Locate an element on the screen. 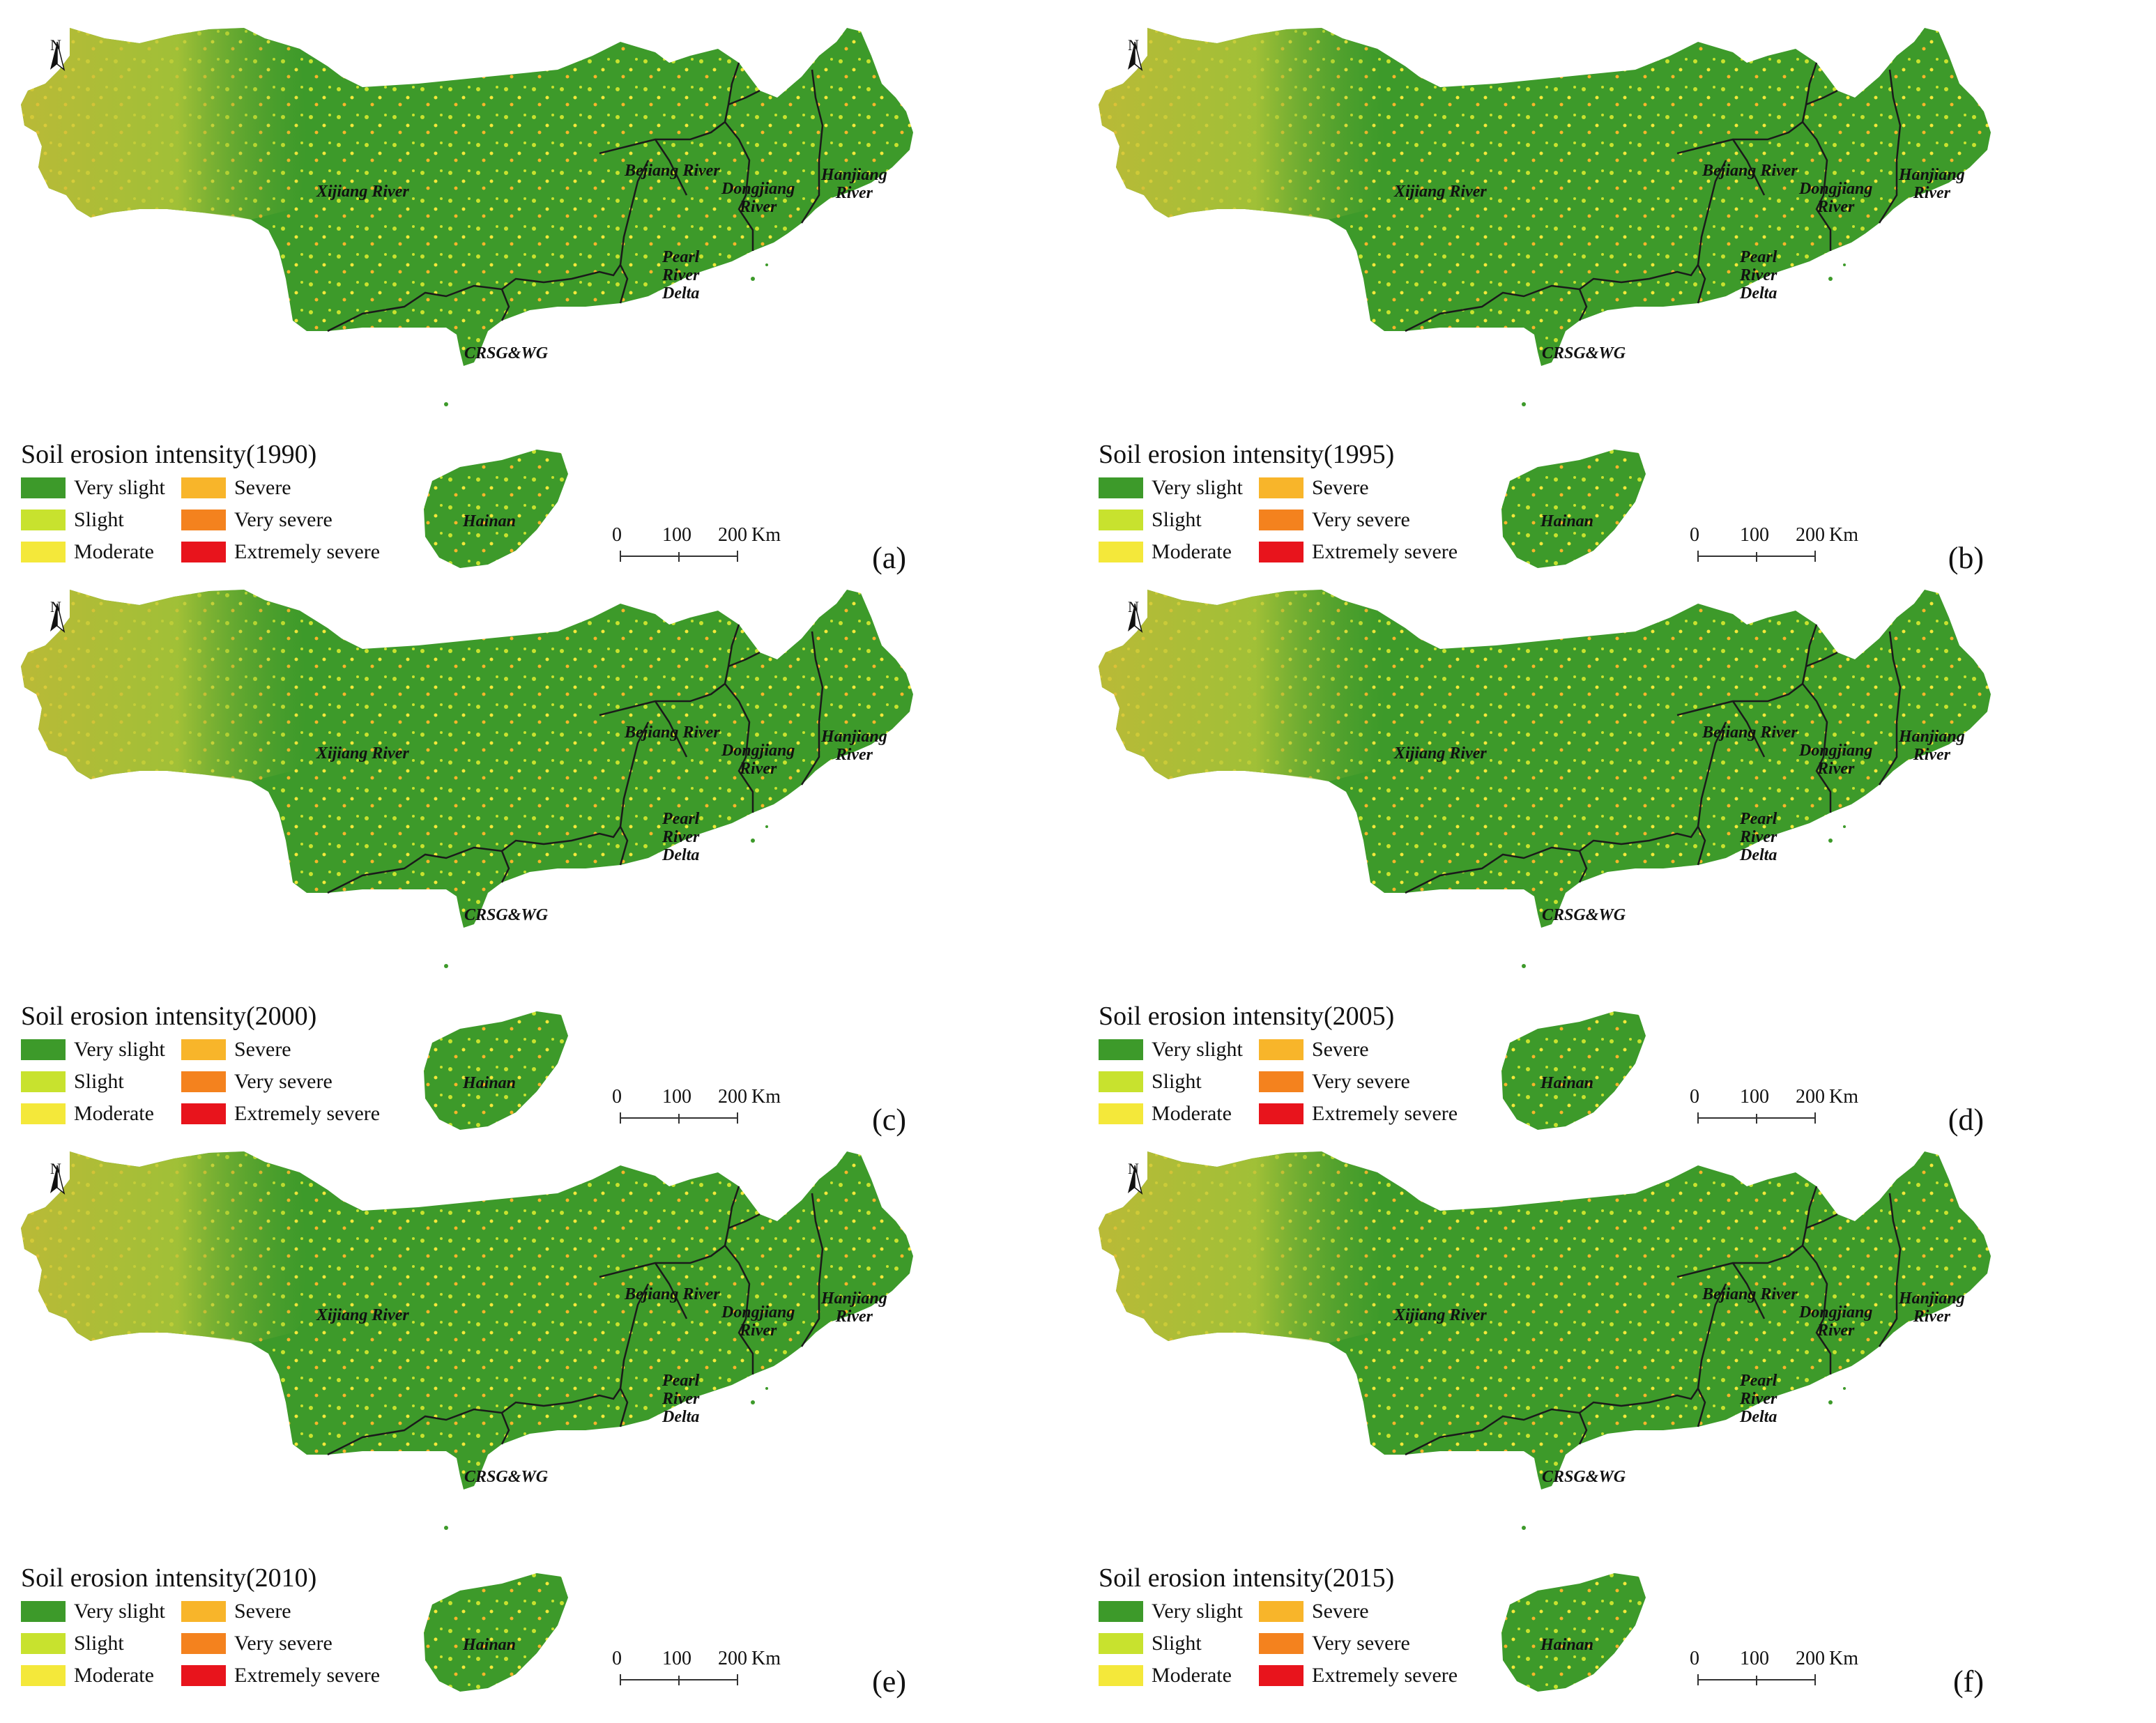 The width and height of the screenshot is (2156, 1723). legend-title: Soil erosion intensity(2015) is located at coordinates (1247, 1578).